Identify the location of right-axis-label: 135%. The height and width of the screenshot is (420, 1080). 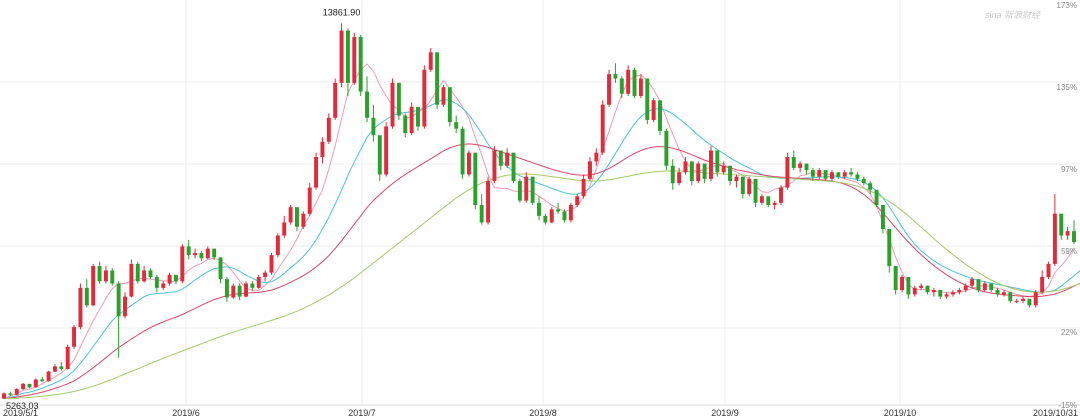
(1067, 87).